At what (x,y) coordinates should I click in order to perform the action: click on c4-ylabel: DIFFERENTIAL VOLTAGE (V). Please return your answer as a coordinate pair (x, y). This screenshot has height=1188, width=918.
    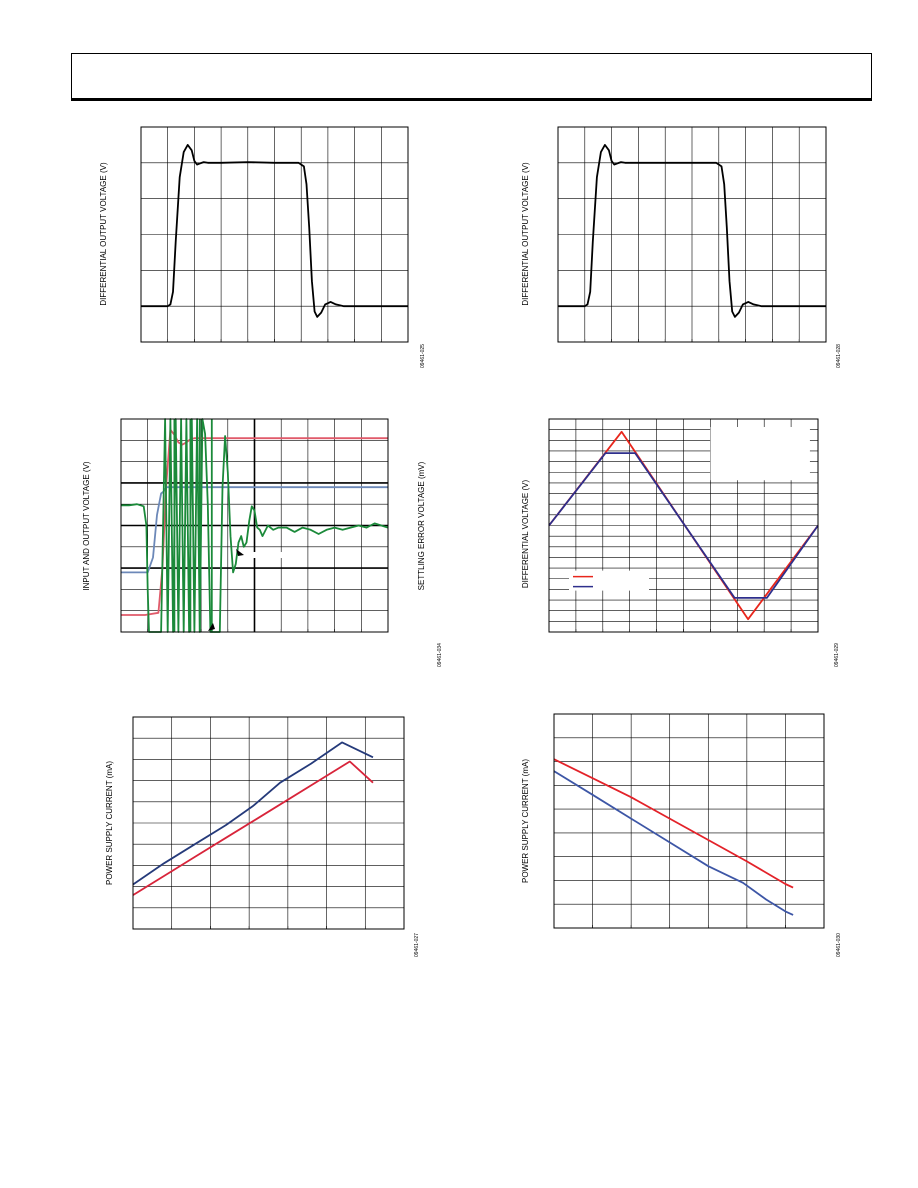
    Looking at the image, I should click on (525, 534).